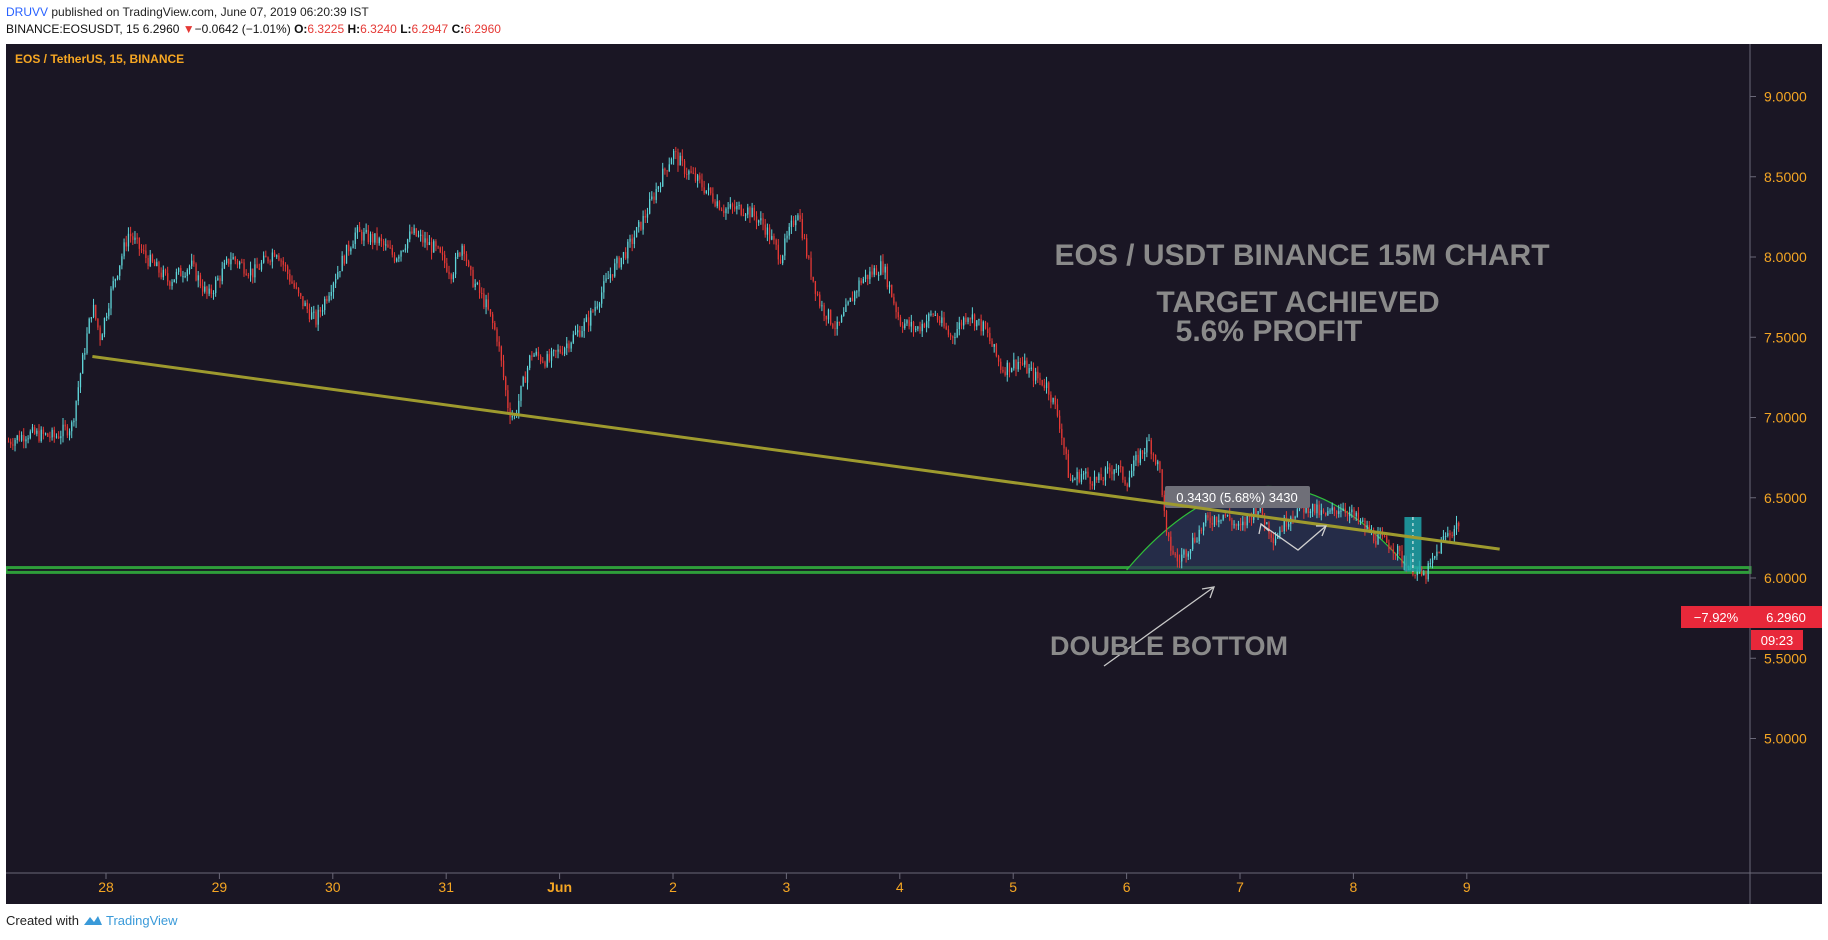 The image size is (1828, 940). What do you see at coordinates (27, 12) in the screenshot?
I see `author-link: DRUVV` at bounding box center [27, 12].